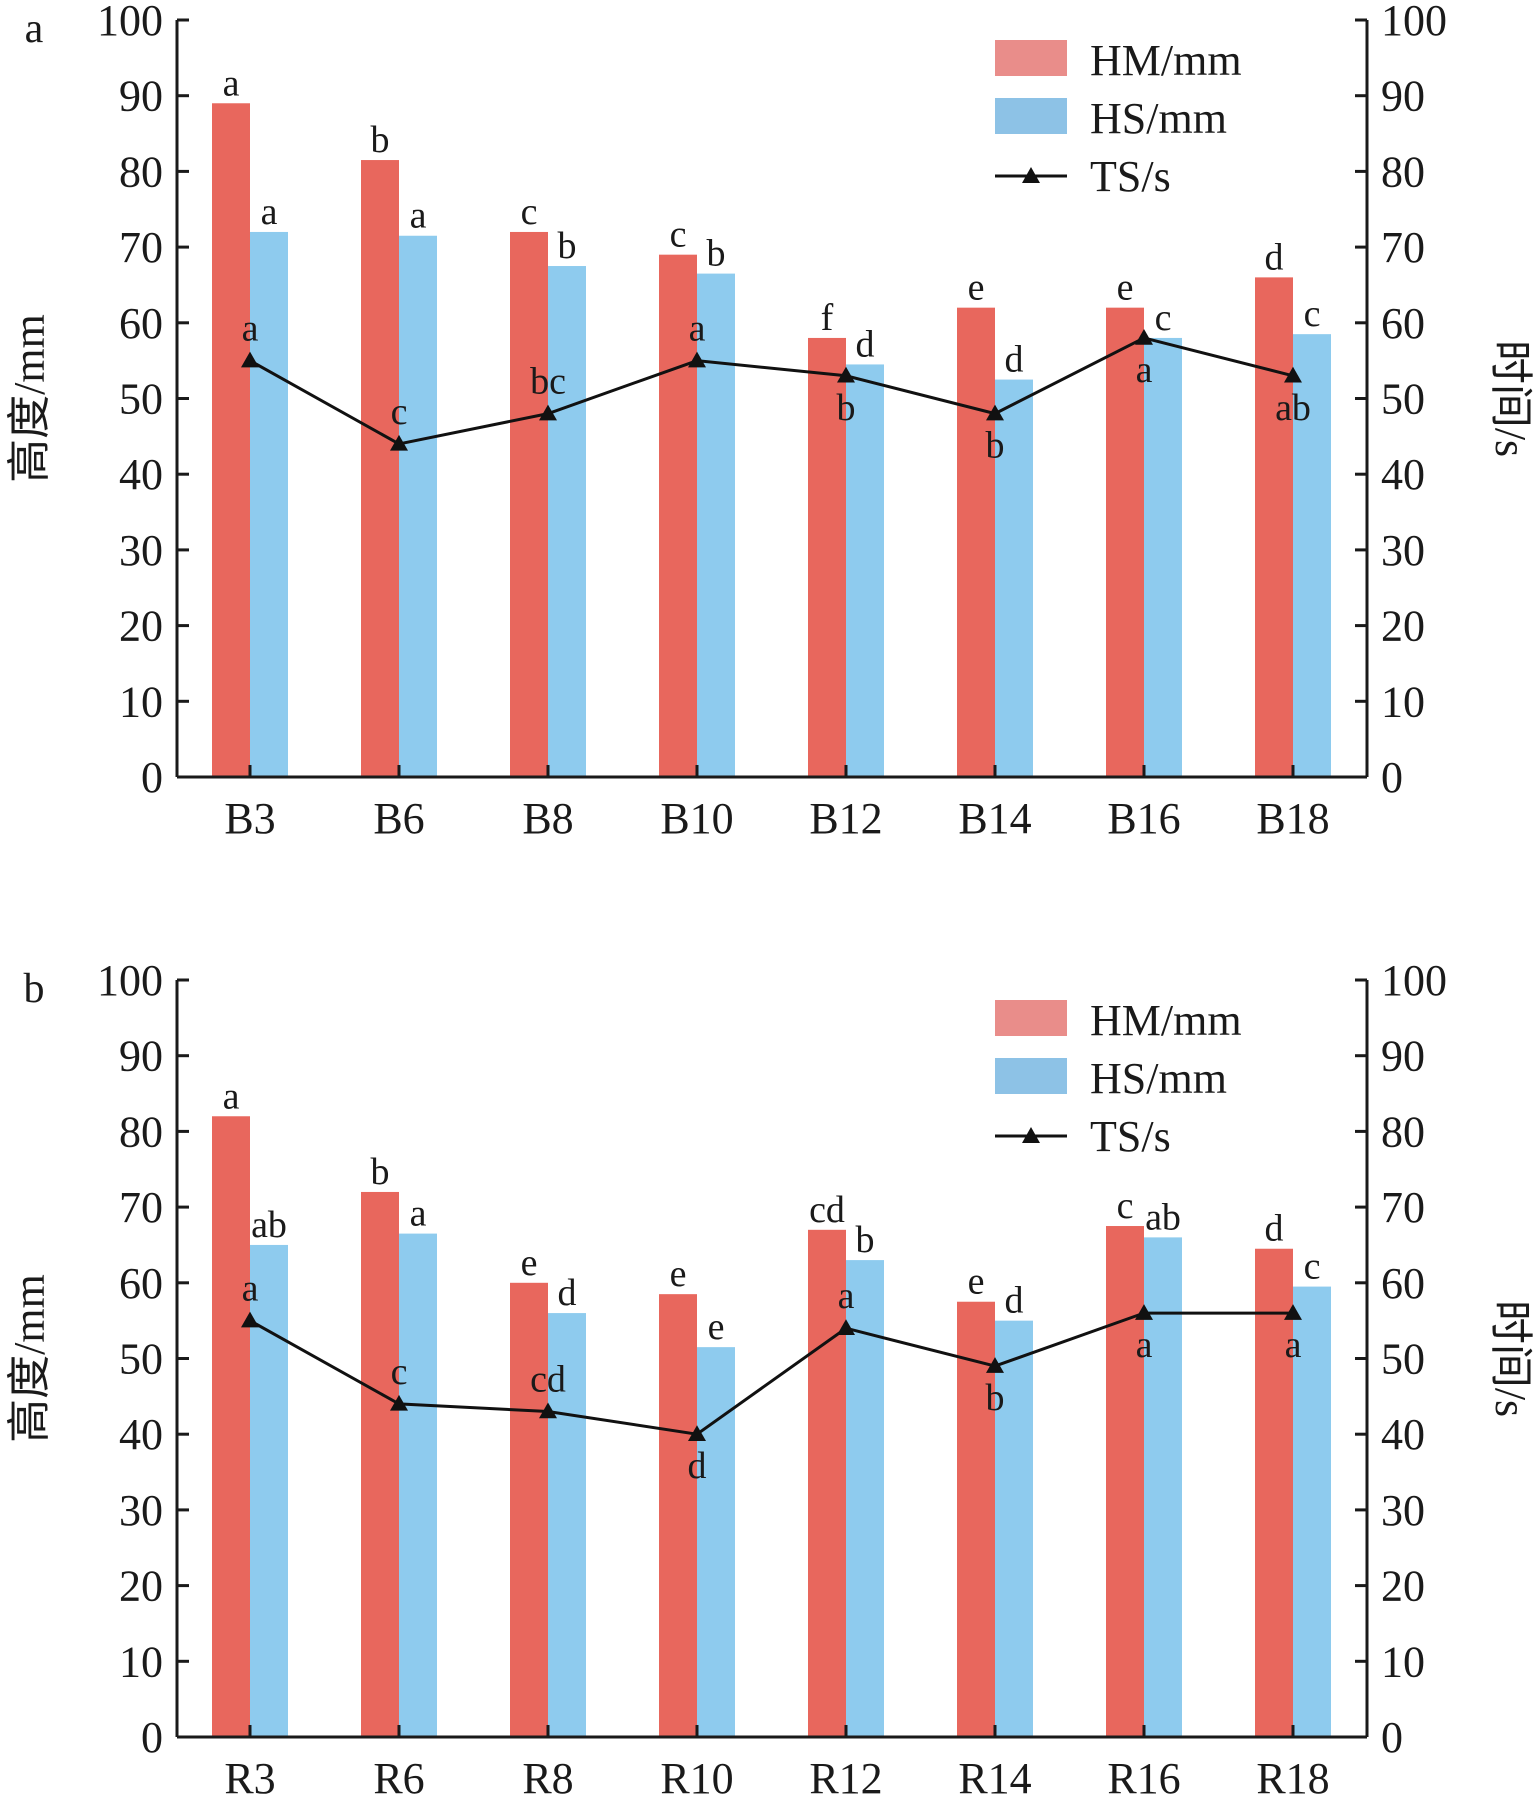 This screenshot has width=1537, height=1802. I want to click on panel-b-hm-letter-R6: b, so click(380, 1172).